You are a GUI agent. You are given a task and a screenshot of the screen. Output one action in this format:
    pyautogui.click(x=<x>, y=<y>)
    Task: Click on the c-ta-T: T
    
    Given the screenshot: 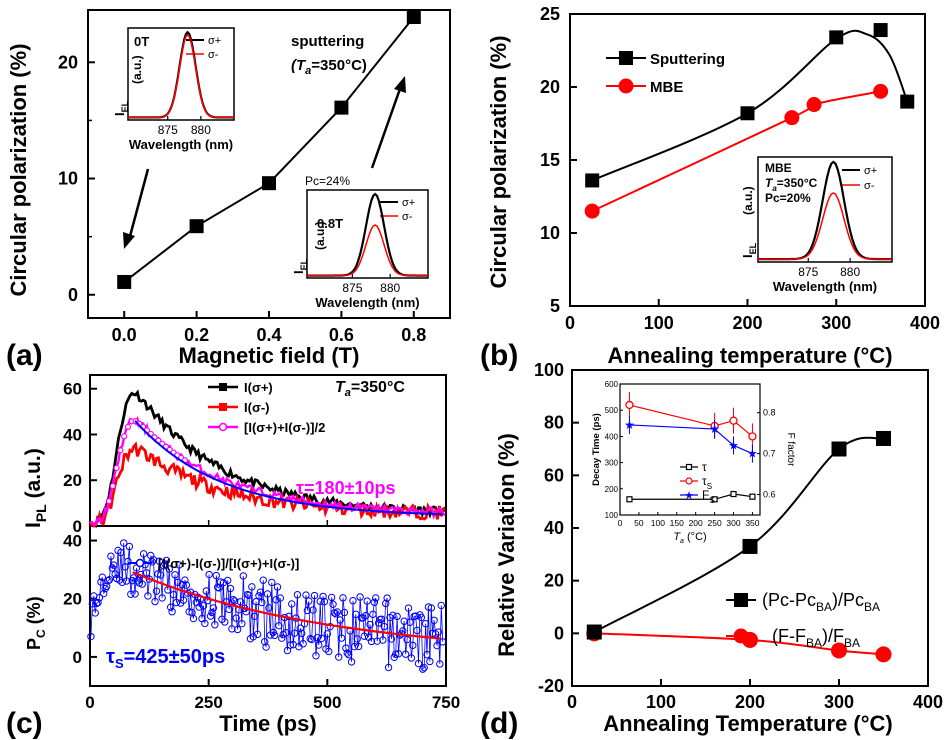 What is the action you would take?
    pyautogui.click(x=340, y=387)
    